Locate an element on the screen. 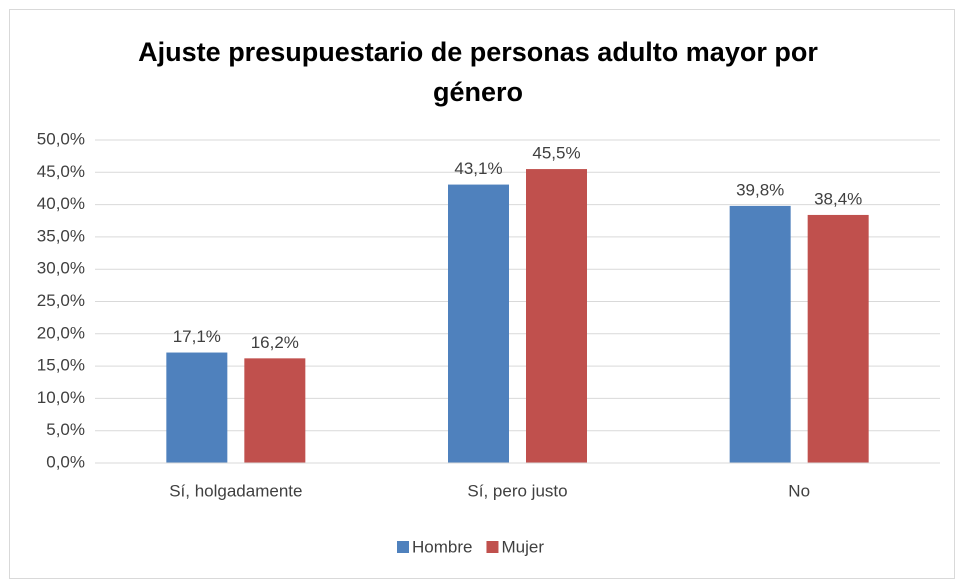 Image resolution: width=956 pixels, height=580 pixels. value-label: 16,2% is located at coordinates (275, 342).